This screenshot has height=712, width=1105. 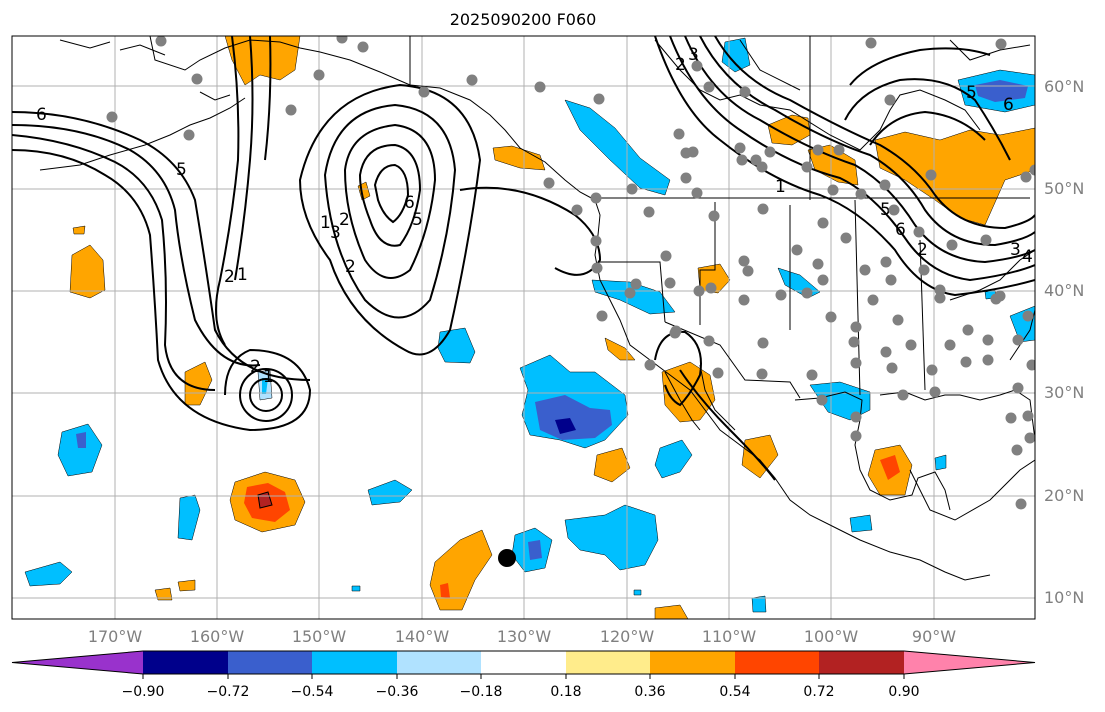 What do you see at coordinates (1064, 188) in the screenshot?
I see `lat-label: 50°N` at bounding box center [1064, 188].